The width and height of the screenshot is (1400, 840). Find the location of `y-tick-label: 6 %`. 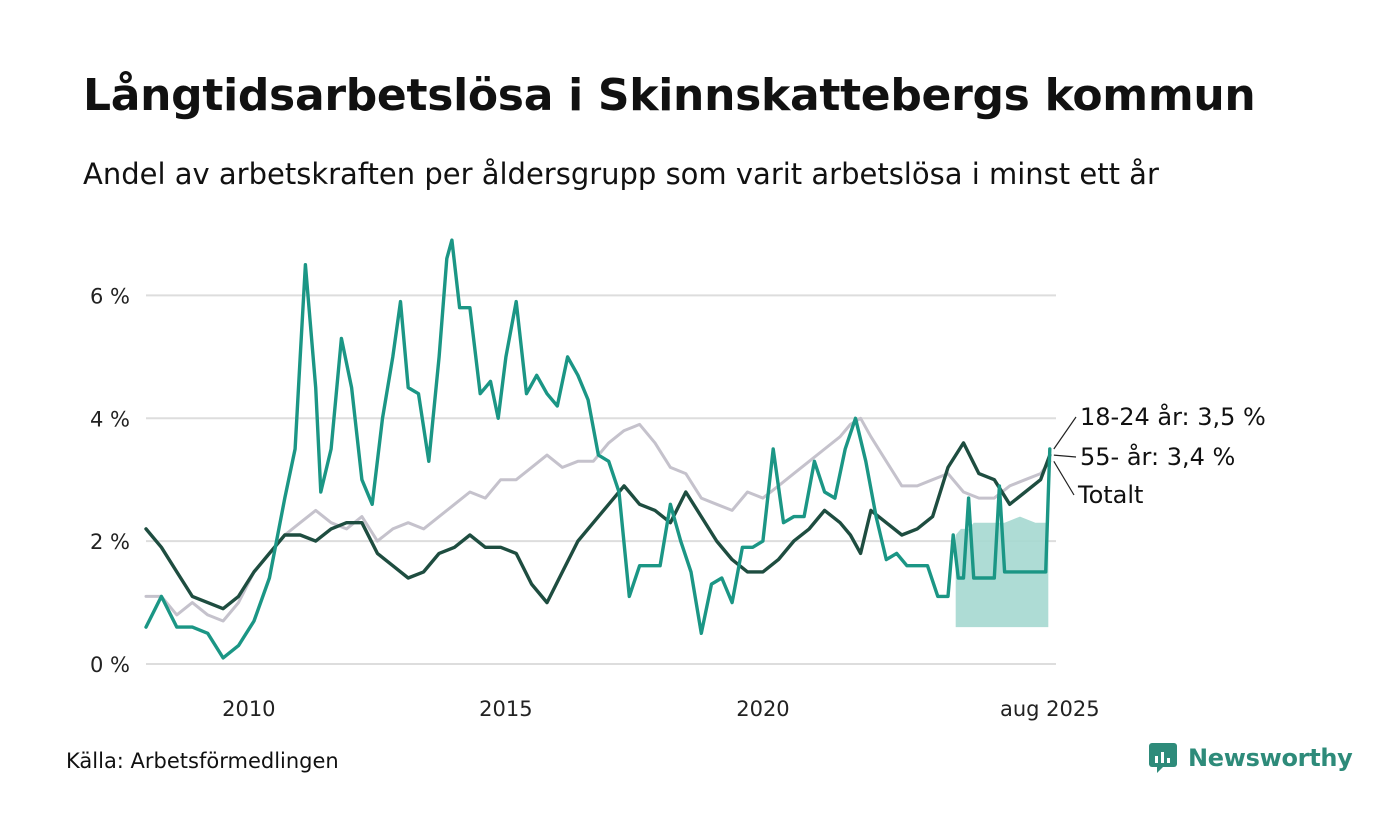

y-tick-label: 6 % is located at coordinates (110, 296).